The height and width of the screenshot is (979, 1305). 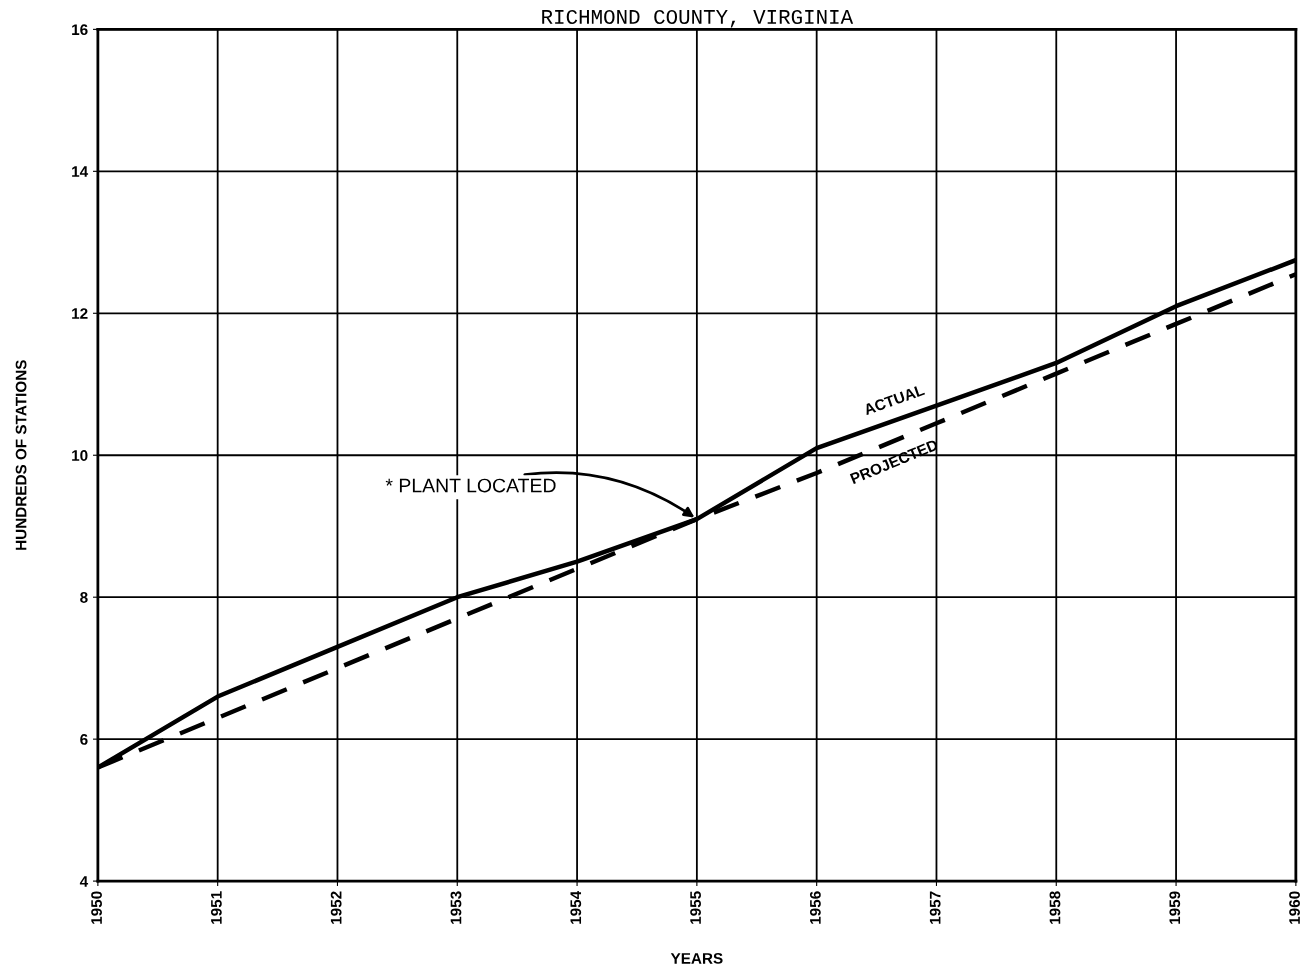 I want to click on x-tick-label: 1960, so click(x=1294, y=907).